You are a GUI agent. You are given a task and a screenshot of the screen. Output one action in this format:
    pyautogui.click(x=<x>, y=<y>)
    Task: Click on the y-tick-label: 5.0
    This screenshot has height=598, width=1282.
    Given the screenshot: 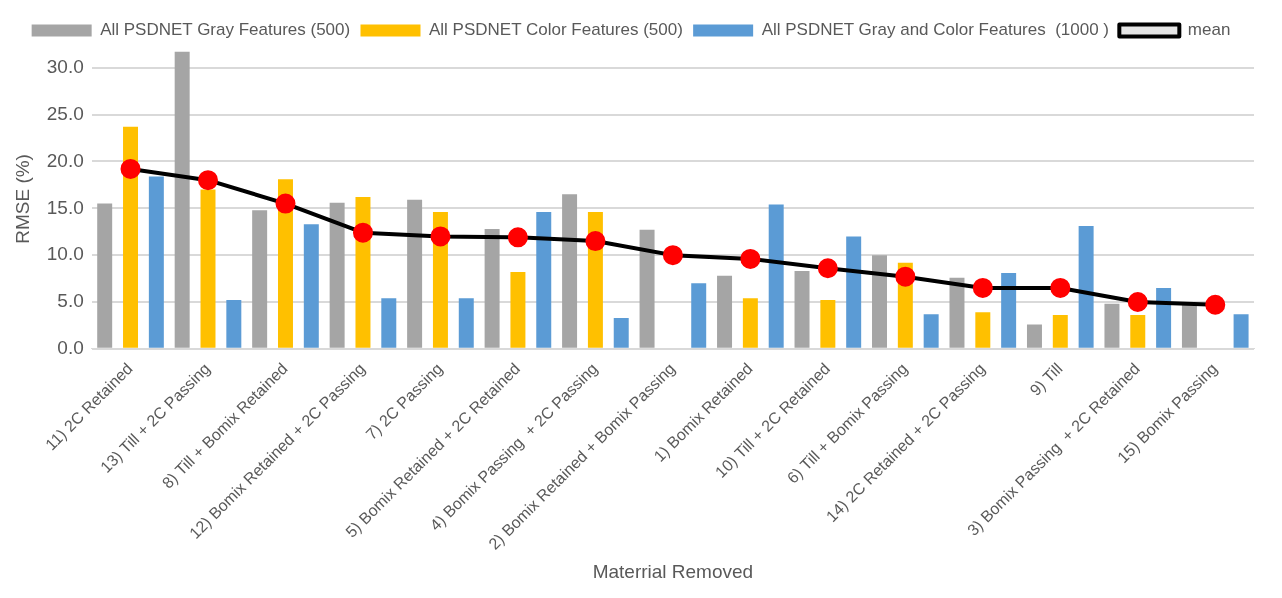 What is the action you would take?
    pyautogui.click(x=70, y=301)
    